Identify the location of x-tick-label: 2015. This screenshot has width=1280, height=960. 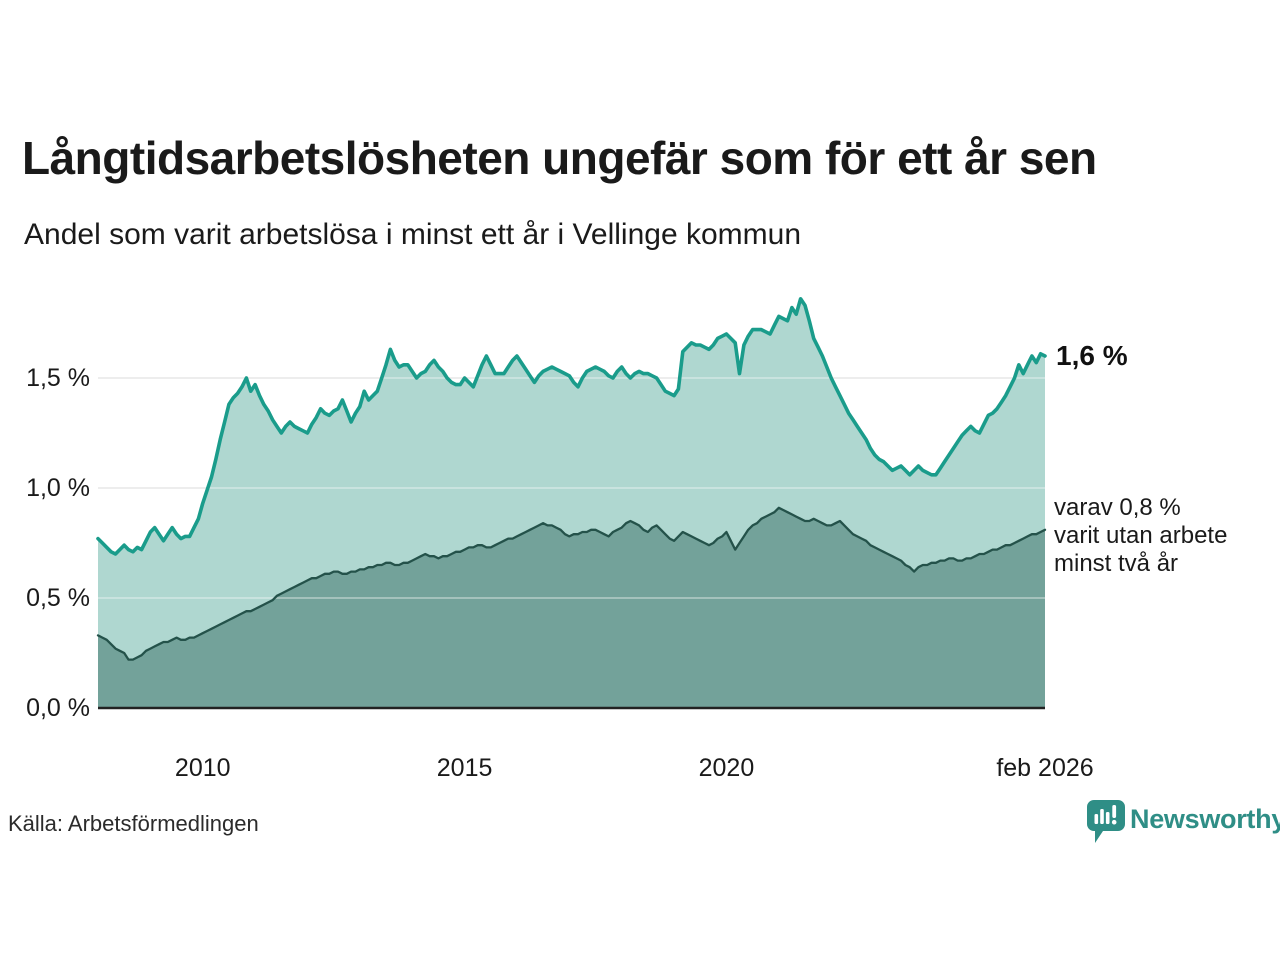
(464, 768).